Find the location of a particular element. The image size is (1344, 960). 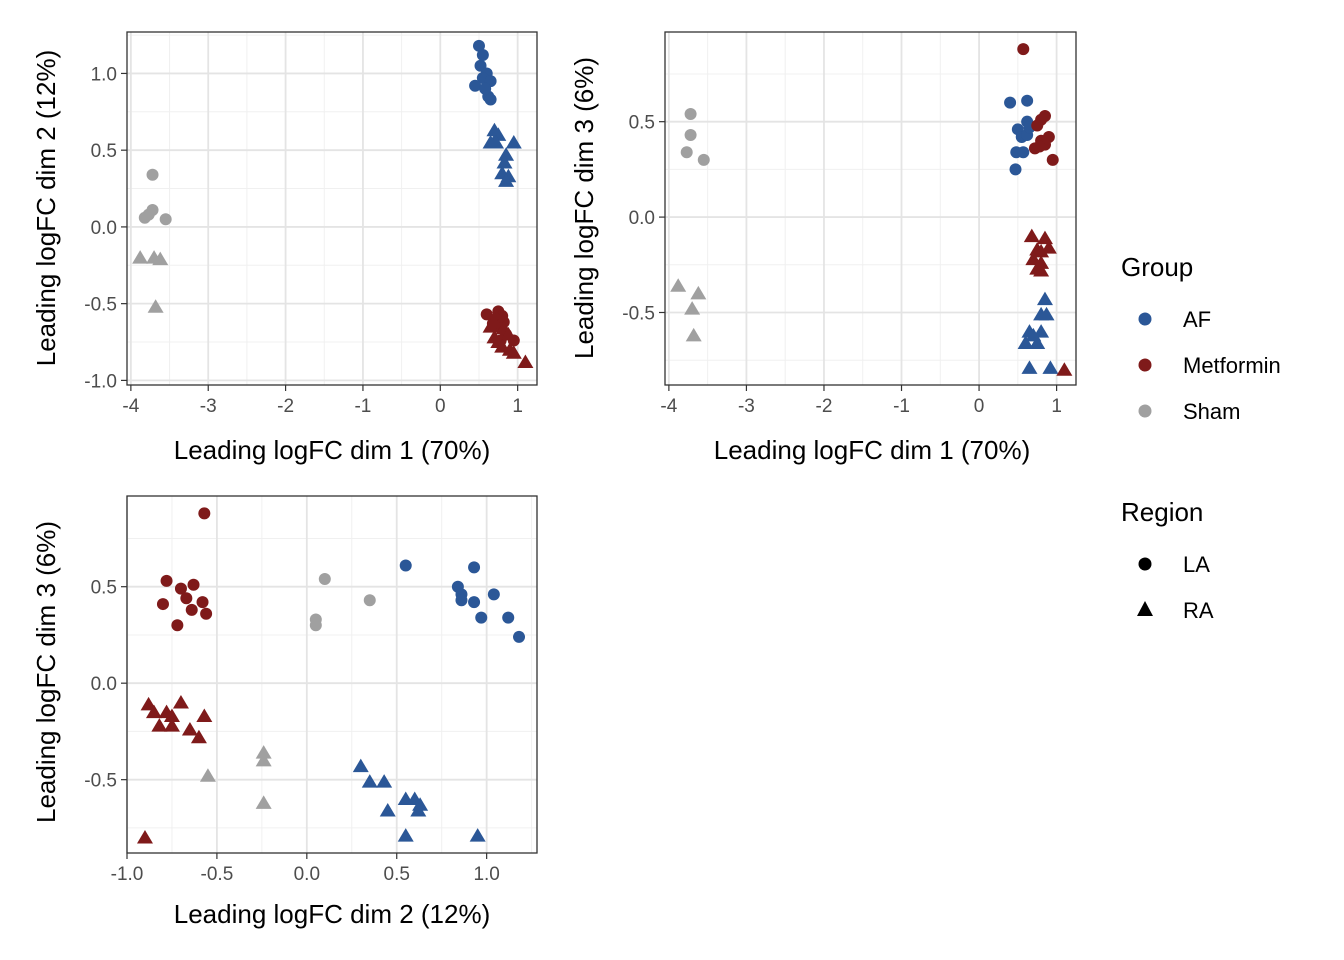

x-tick-label: -3 is located at coordinates (208, 406).